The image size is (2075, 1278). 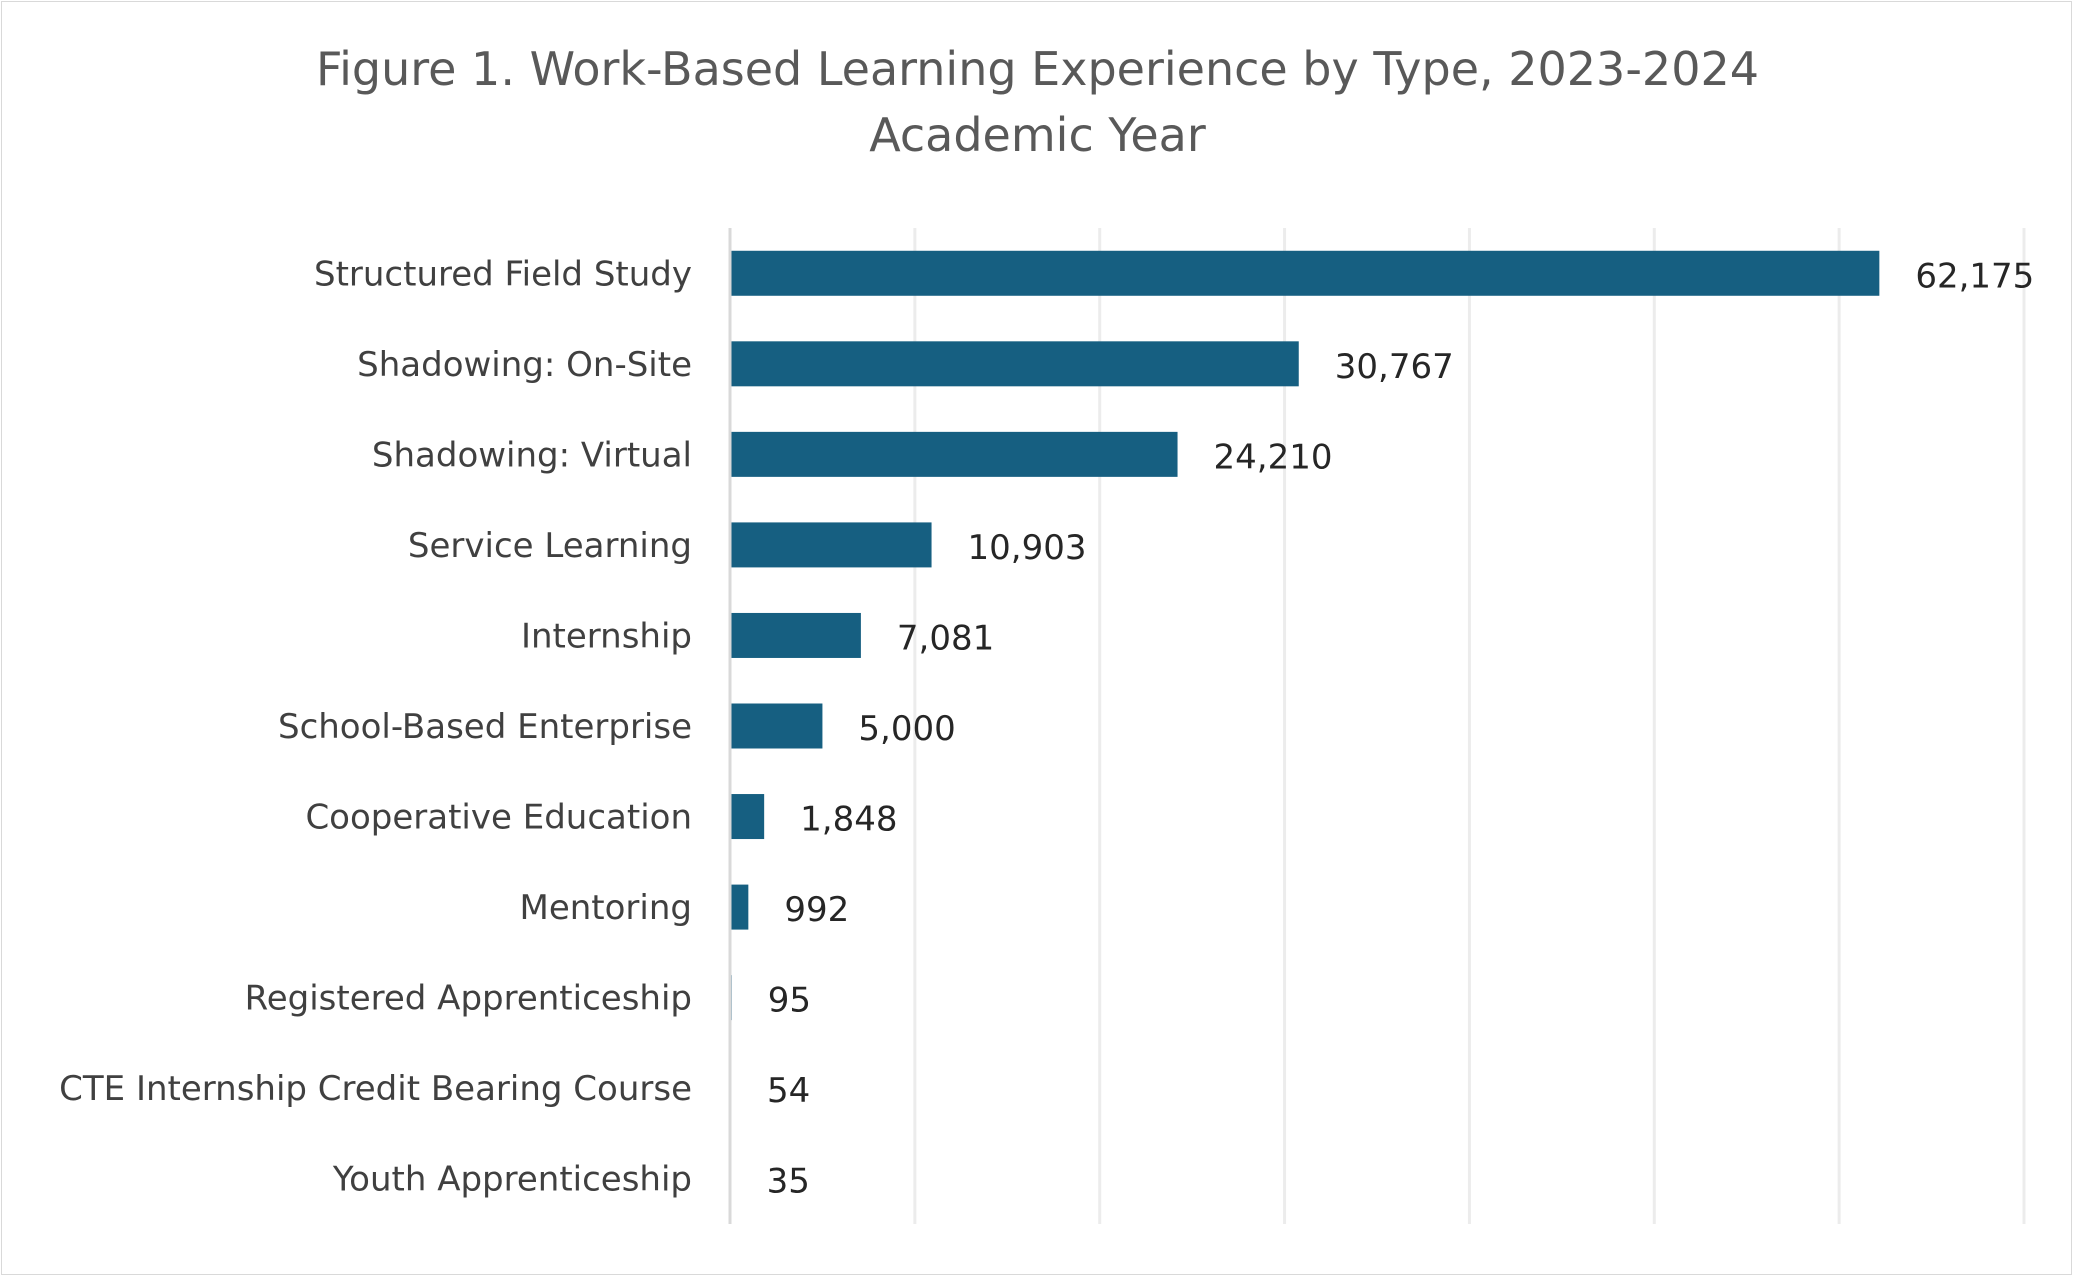 I want to click on data-label: 5,000, so click(x=906, y=729).